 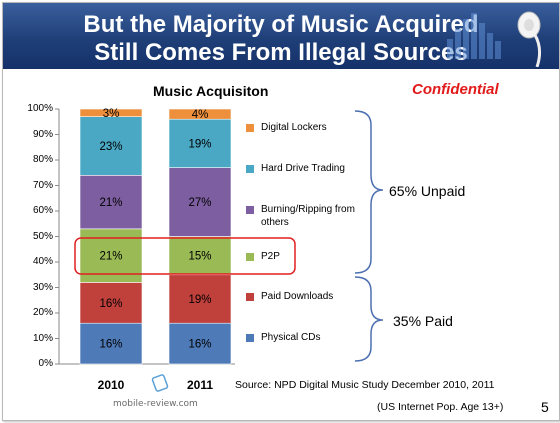 I want to click on paid-group-label: 35% Paid, so click(x=423, y=321).